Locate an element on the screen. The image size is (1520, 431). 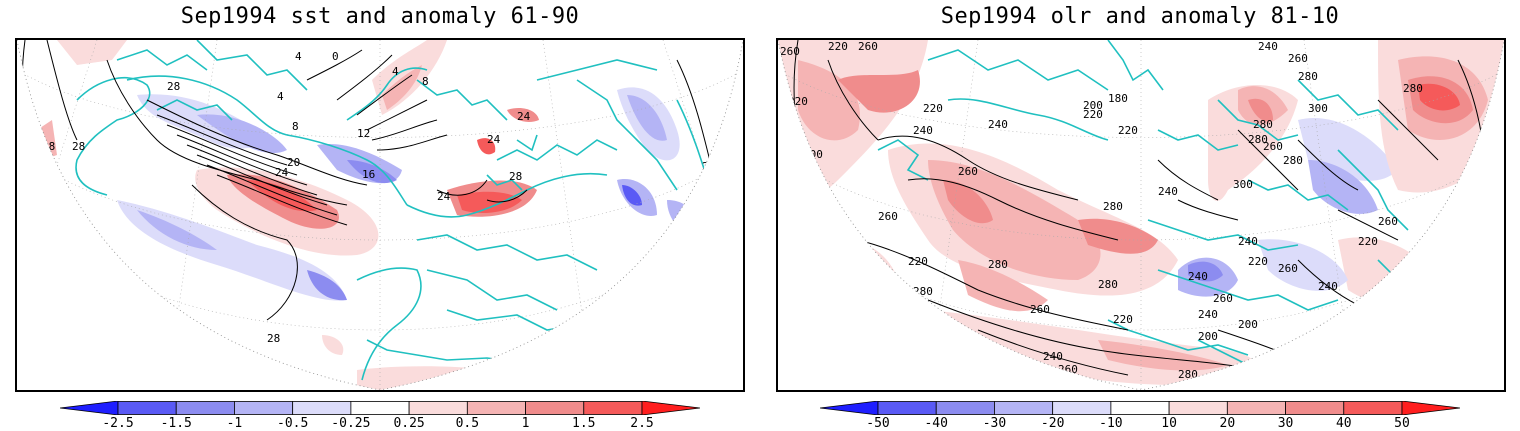
olr-colorbar is located at coordinates (1140, 409).